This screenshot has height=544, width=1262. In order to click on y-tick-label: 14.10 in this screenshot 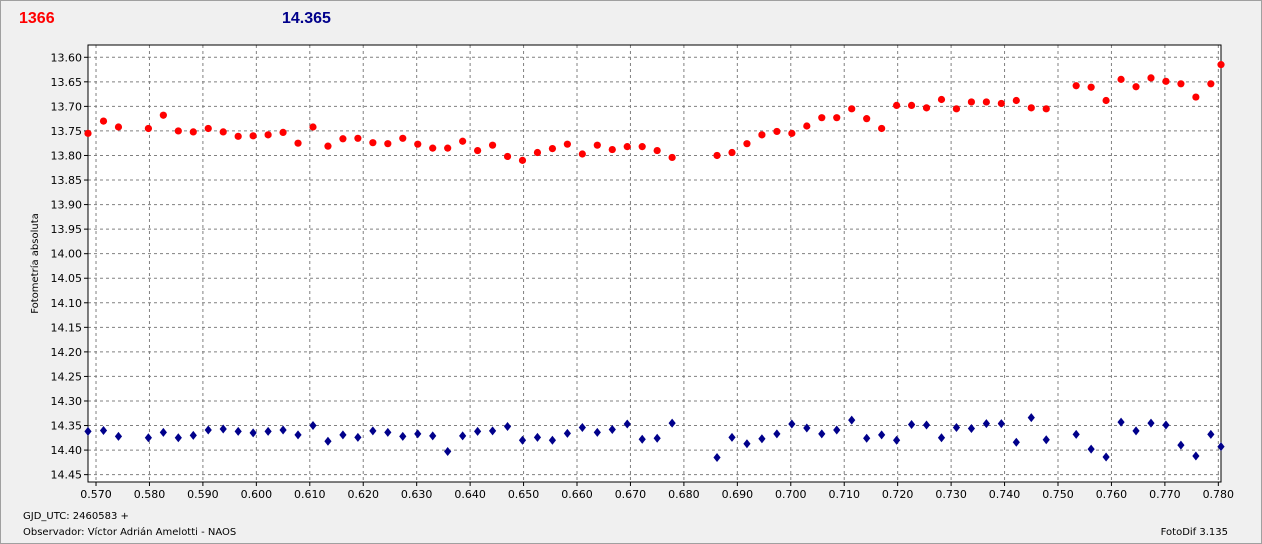, I will do `click(67, 303)`.